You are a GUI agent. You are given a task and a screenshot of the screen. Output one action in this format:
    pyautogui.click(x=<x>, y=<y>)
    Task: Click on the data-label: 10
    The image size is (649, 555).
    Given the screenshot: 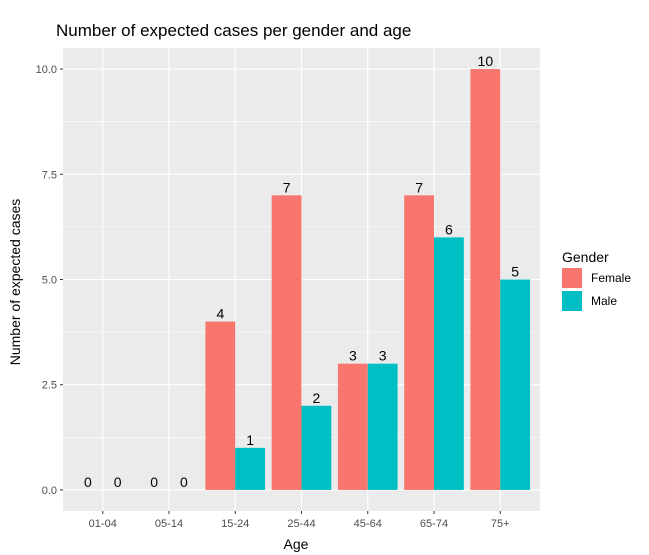 What is the action you would take?
    pyautogui.click(x=486, y=61)
    